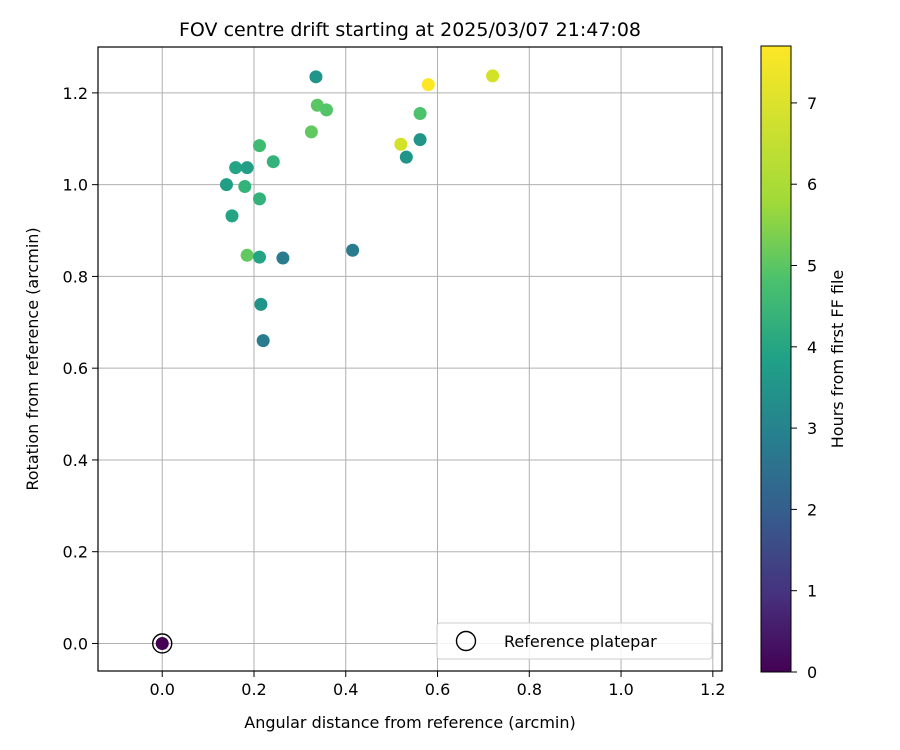 This screenshot has height=750, width=900. Describe the element at coordinates (359, 208) in the screenshot. I see `data-points` at that location.